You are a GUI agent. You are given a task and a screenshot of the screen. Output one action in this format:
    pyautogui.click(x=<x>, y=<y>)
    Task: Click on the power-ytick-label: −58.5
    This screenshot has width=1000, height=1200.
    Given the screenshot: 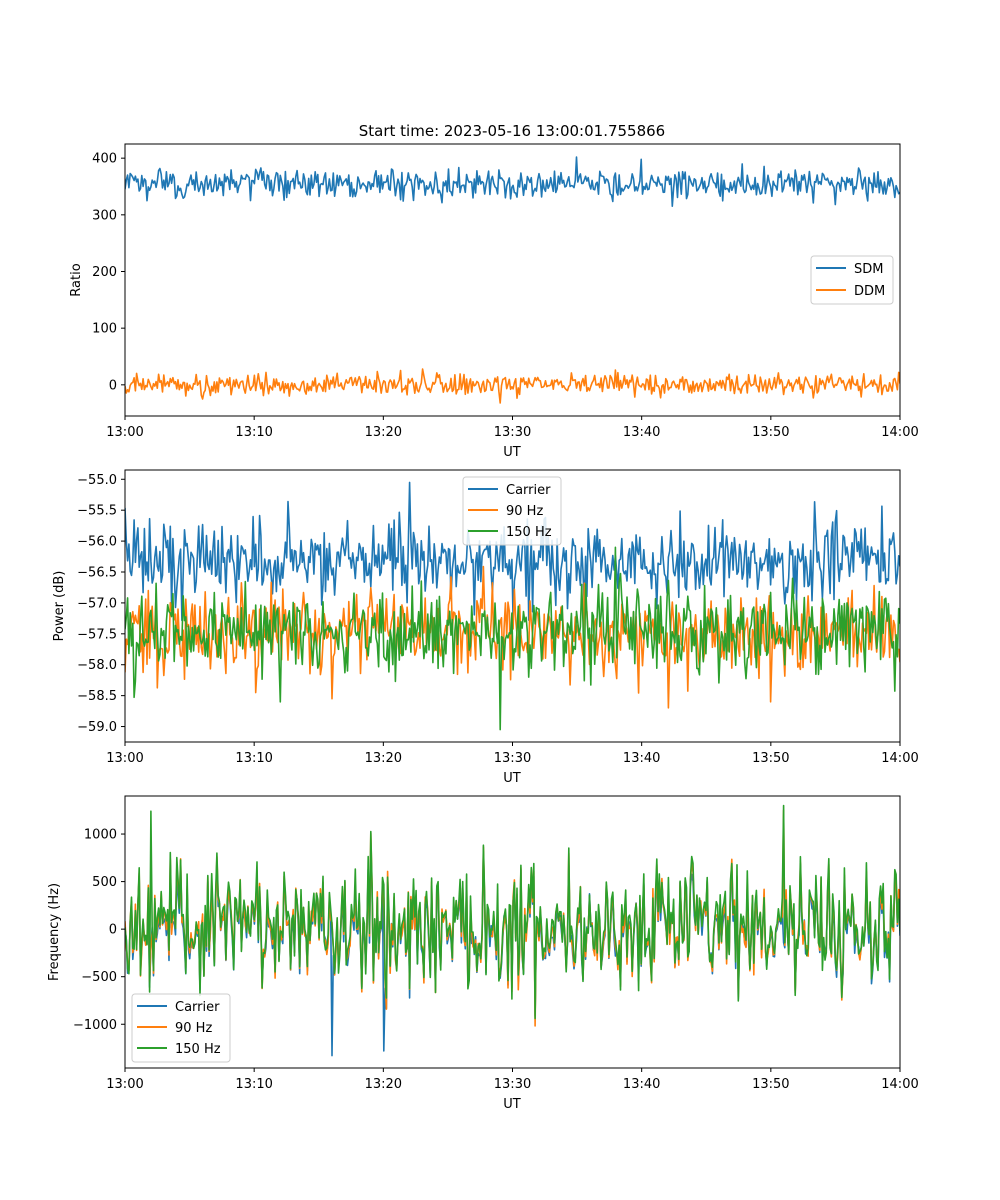 What is the action you would take?
    pyautogui.click(x=97, y=696)
    